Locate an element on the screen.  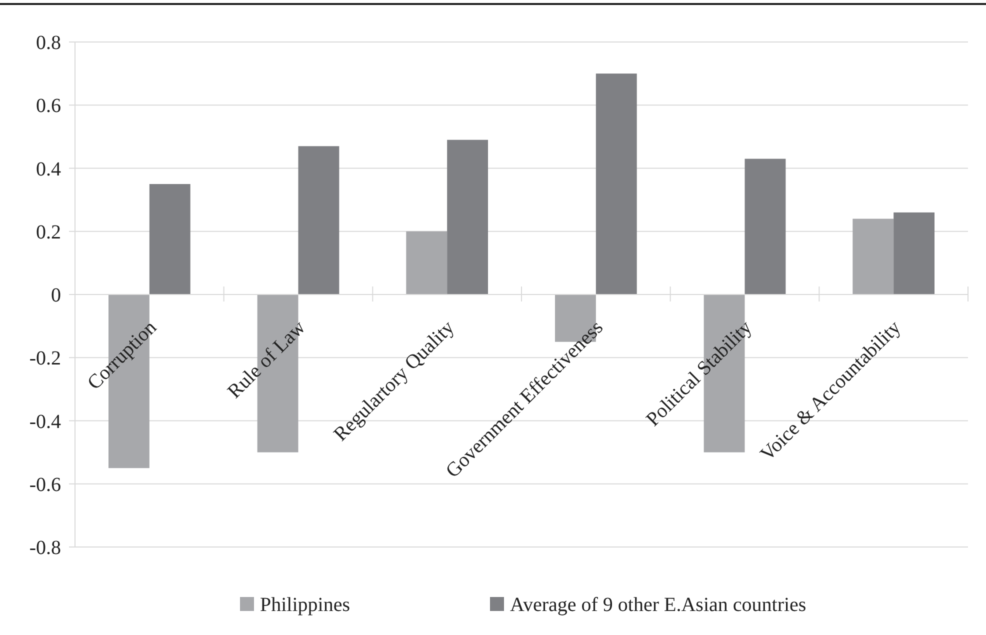
y-tick-label: -0.8 is located at coordinates (45, 548).